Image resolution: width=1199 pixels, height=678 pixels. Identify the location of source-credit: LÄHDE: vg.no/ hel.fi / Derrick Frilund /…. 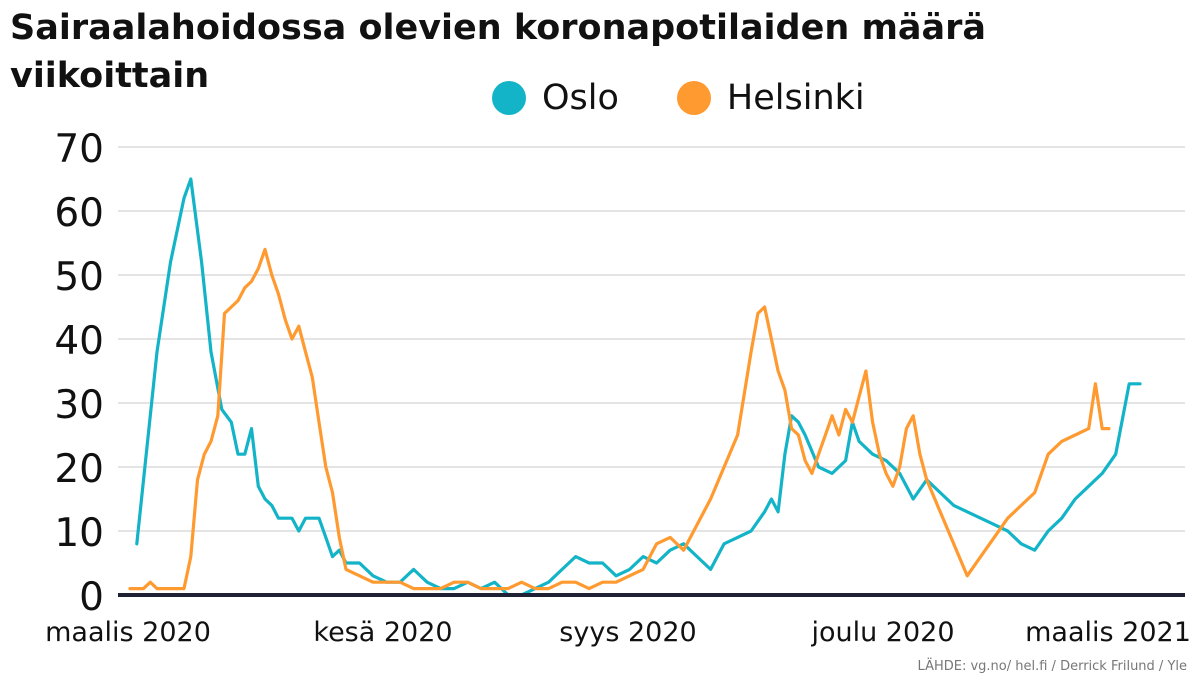
(1052, 666).